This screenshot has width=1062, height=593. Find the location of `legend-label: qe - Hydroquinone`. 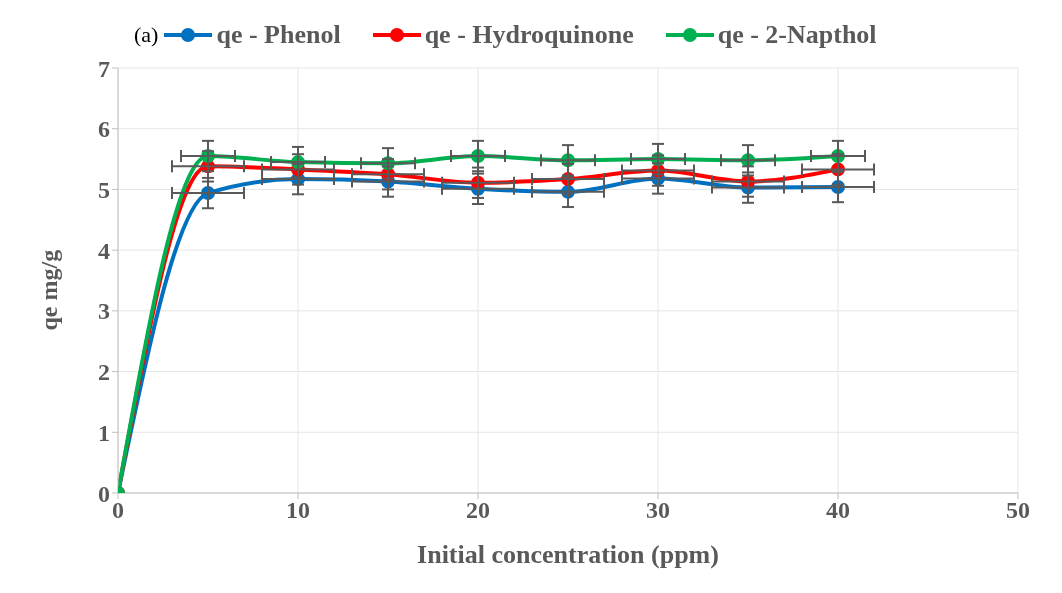

legend-label: qe - Hydroquinone is located at coordinates (529, 35).